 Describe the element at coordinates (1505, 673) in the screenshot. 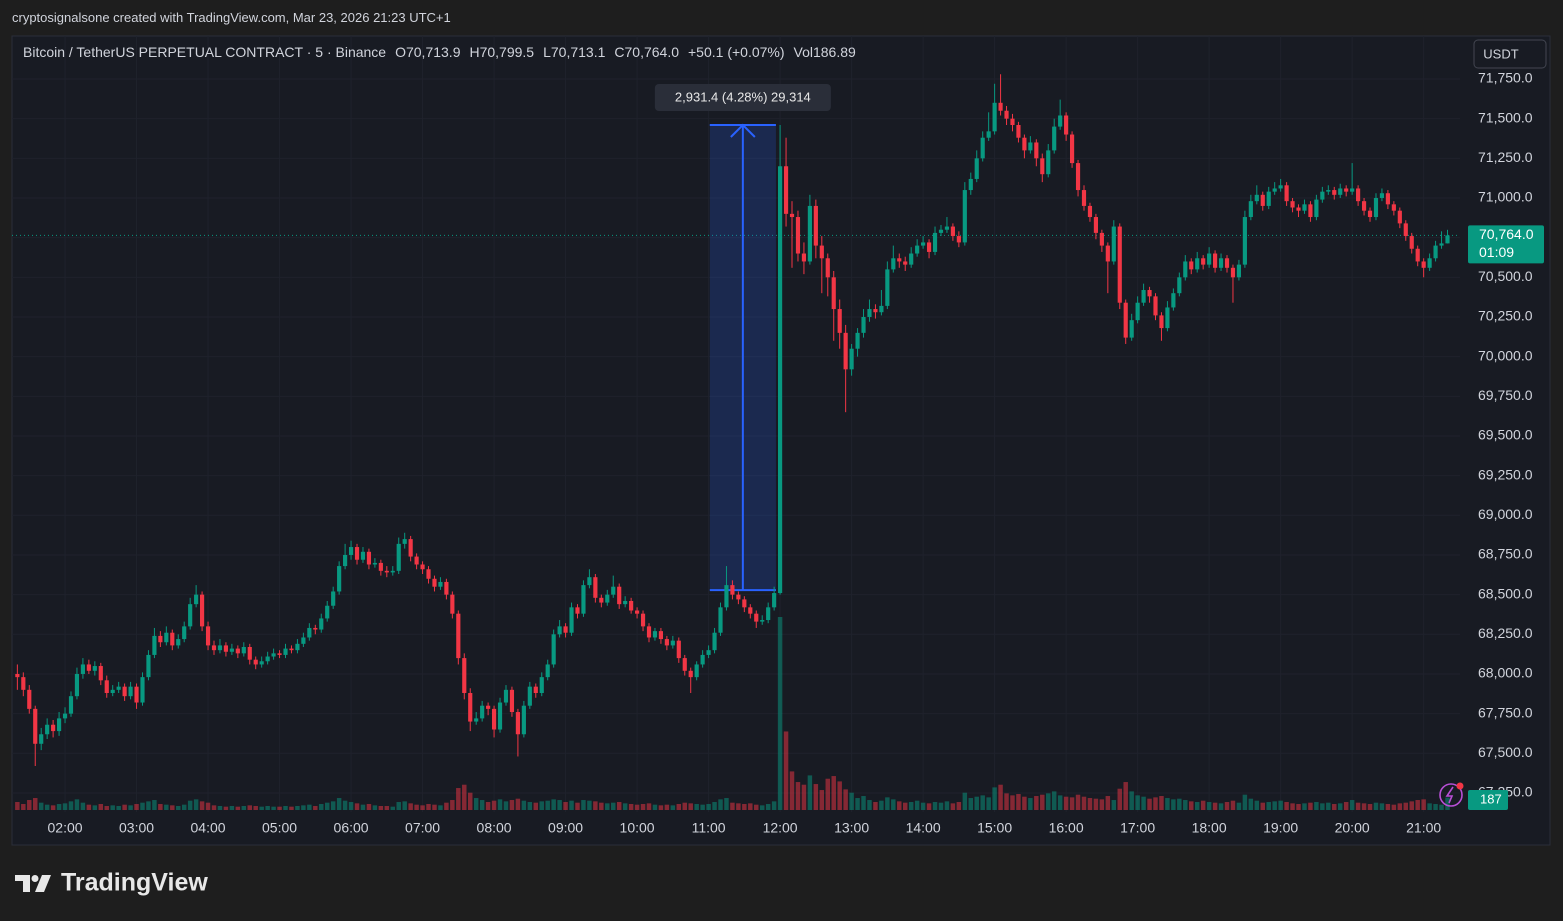

I see `y-tick-label: 68,000.0` at that location.